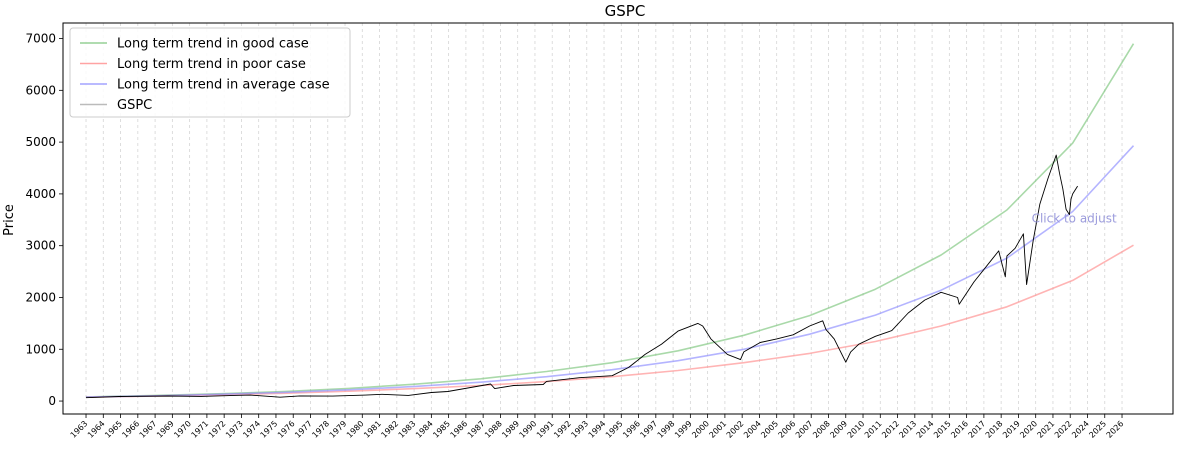  Describe the element at coordinates (40, 194) in the screenshot. I see `y-tick-label: 4000` at that location.